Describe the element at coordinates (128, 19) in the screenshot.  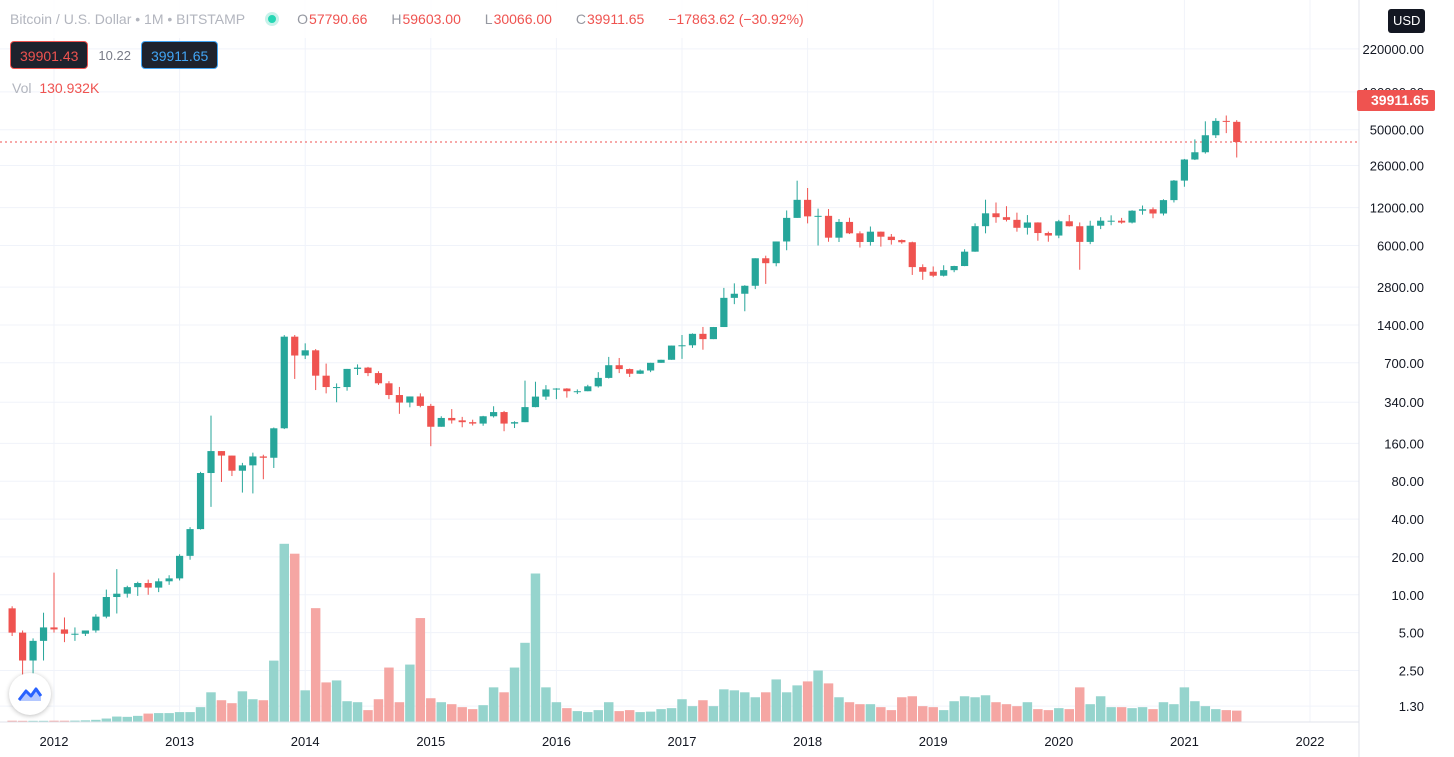
I see `symbol-title: Bitcoin / U.S. Dollar • 1M • BITSTAMP` at that location.